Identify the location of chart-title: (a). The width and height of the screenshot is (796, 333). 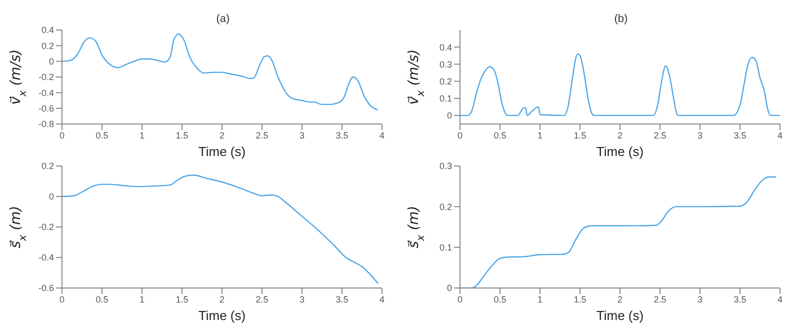
(223, 19).